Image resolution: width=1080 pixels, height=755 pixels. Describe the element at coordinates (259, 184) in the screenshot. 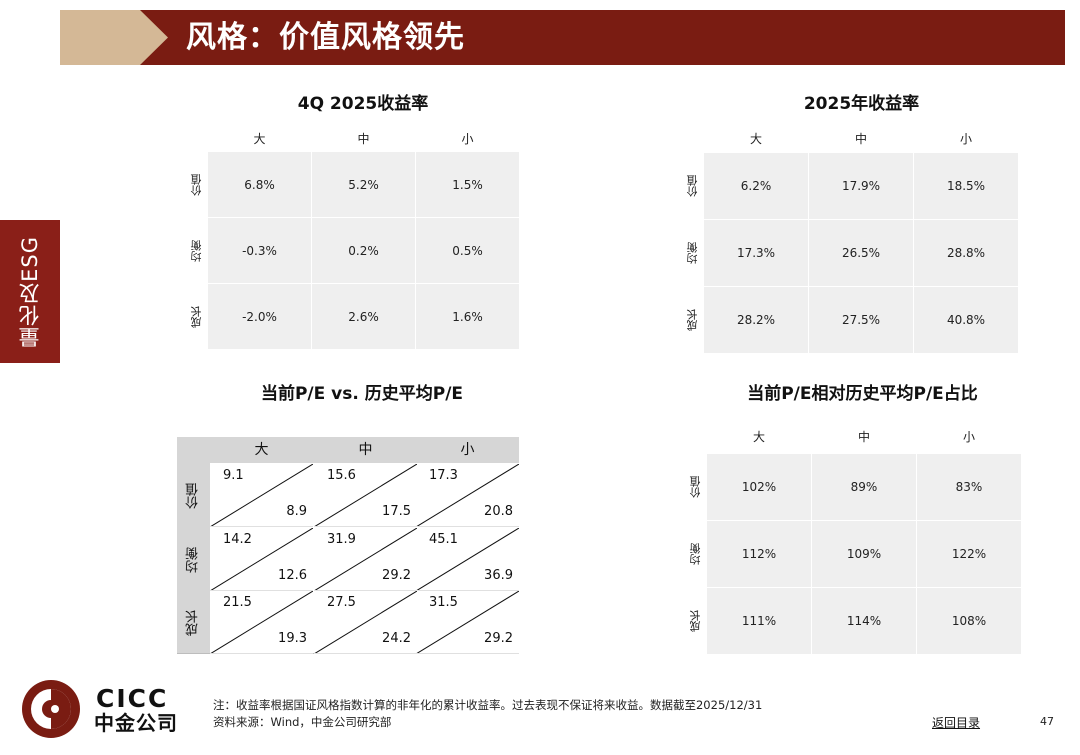

I see `matrix-cell: 6.8%` at that location.